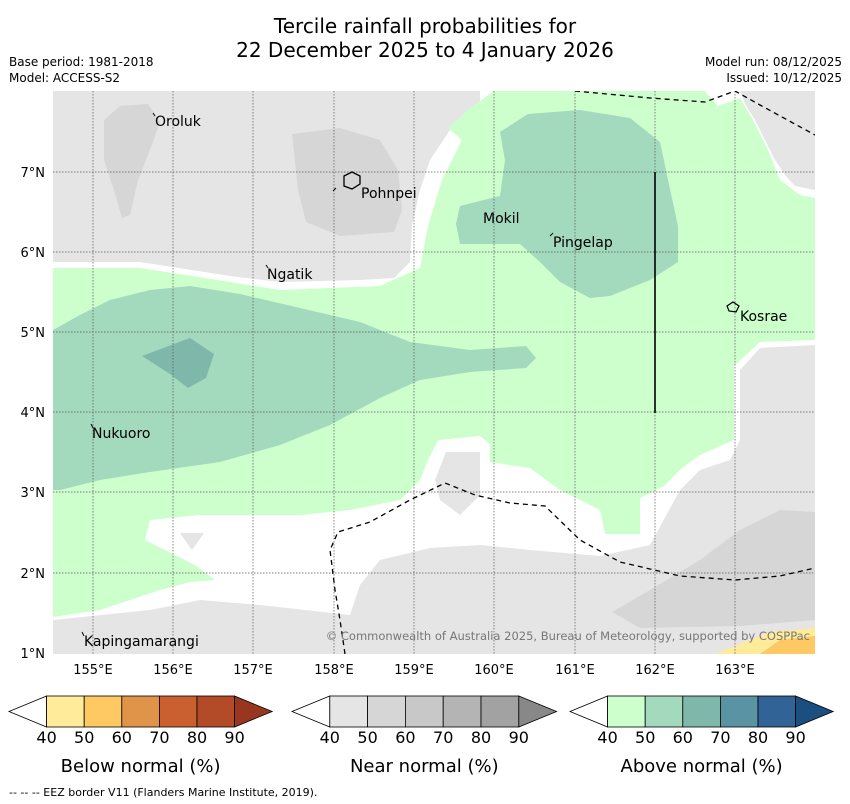 This screenshot has height=804, width=850. I want to click on near-normal-region-northeast, so click(777, 140).